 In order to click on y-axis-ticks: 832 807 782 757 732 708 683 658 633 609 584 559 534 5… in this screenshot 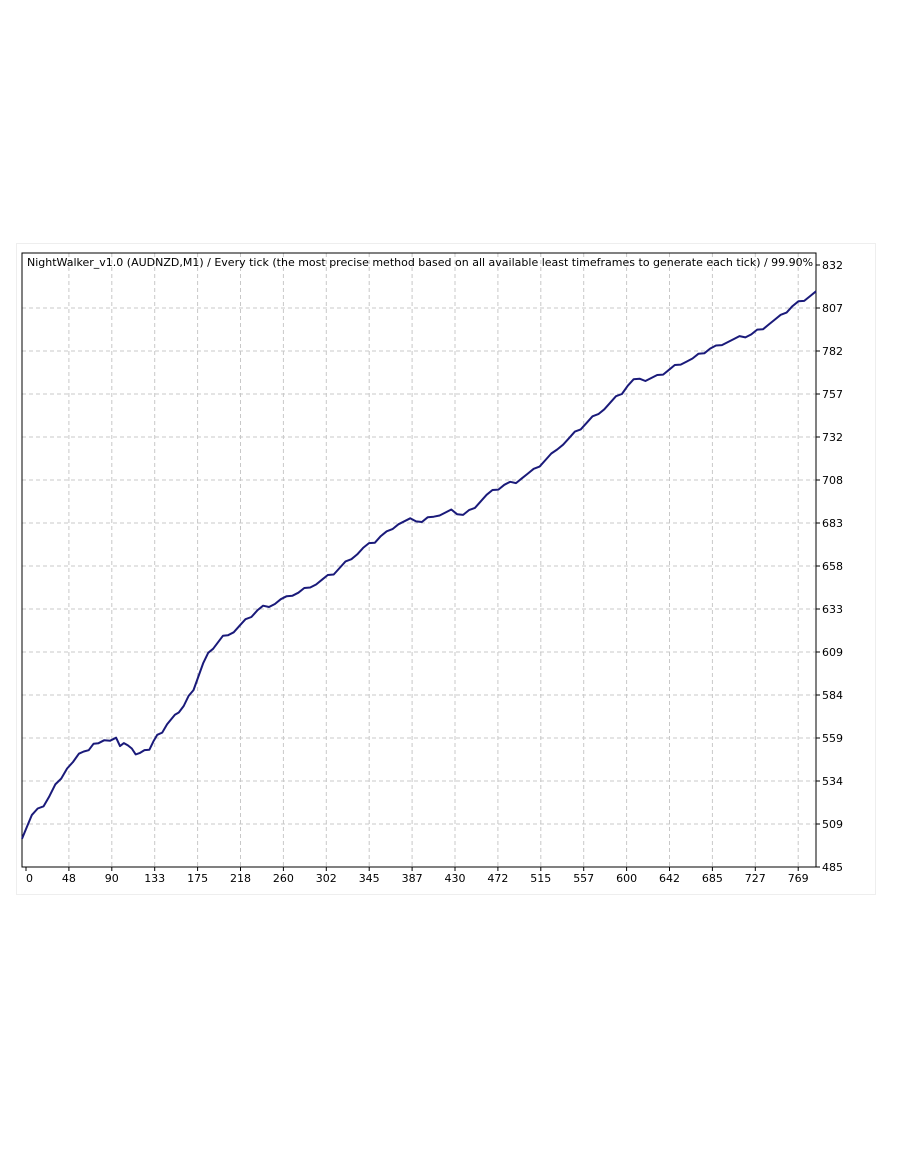, I will do `click(829, 566)`.